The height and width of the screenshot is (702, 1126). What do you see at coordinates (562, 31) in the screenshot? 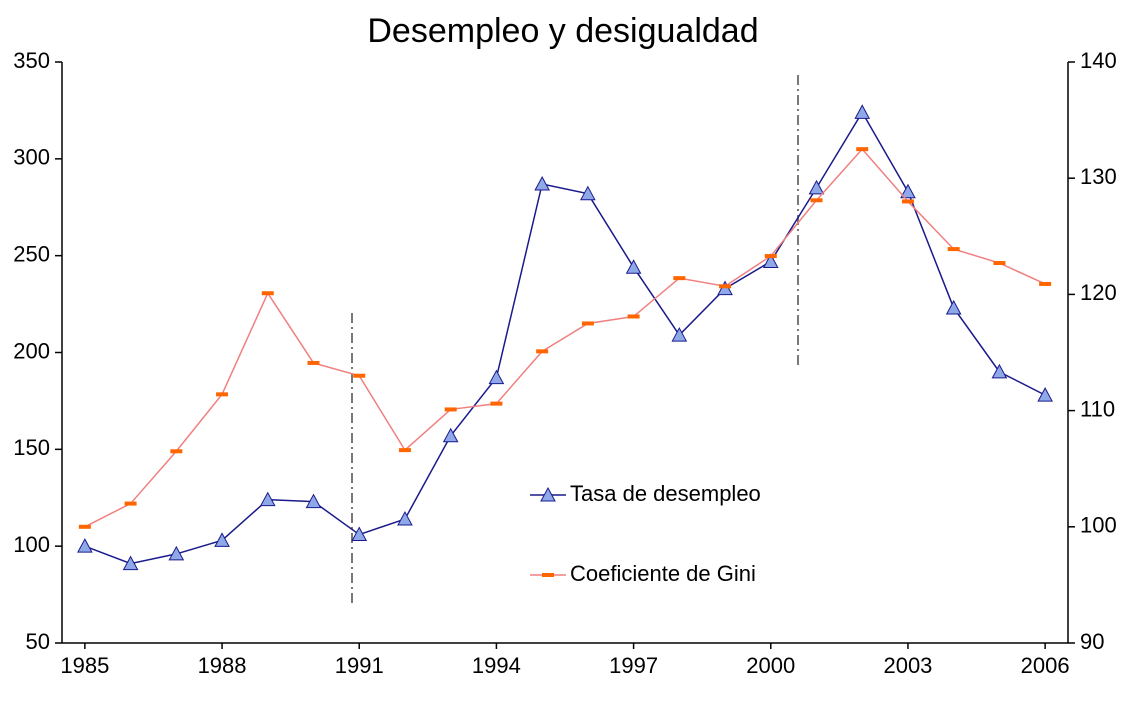
I see `chart-title: Desempleo y desigualdad` at bounding box center [562, 31].